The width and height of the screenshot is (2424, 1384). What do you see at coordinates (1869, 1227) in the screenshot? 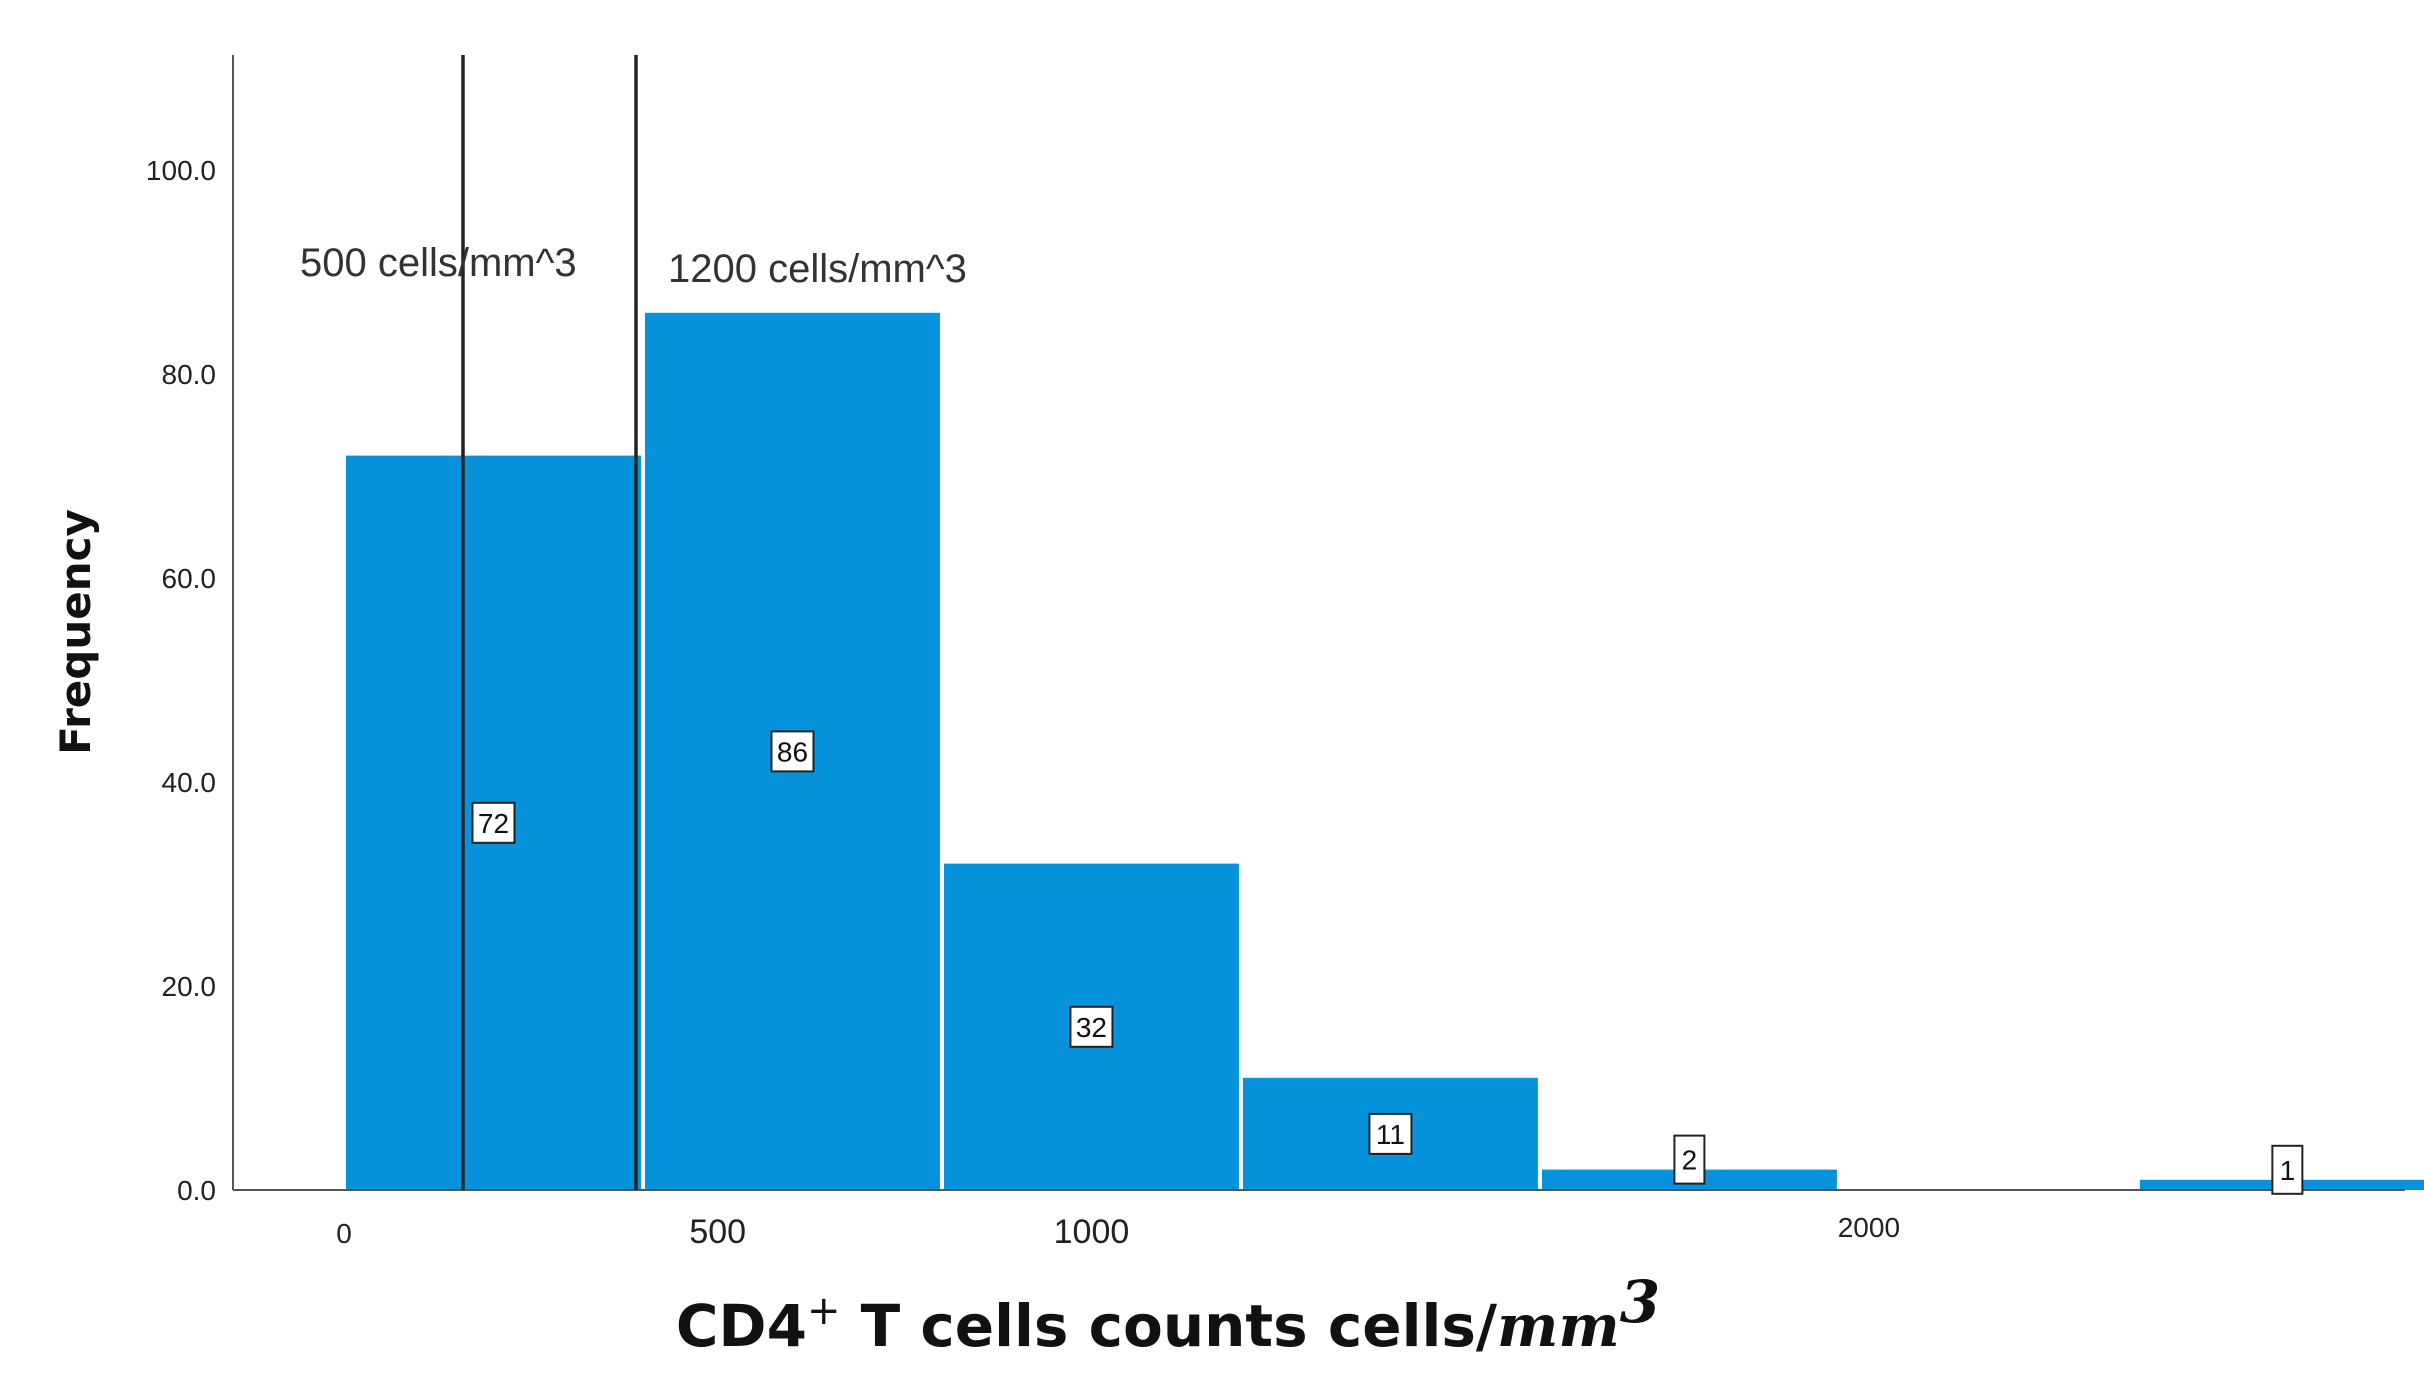
I see `x-tick-label: 2000` at bounding box center [1869, 1227].